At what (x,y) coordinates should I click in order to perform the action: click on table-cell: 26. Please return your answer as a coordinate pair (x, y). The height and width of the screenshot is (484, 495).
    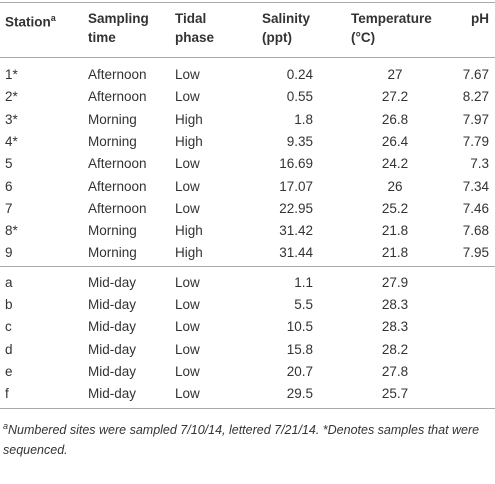
    Looking at the image, I should click on (395, 186).